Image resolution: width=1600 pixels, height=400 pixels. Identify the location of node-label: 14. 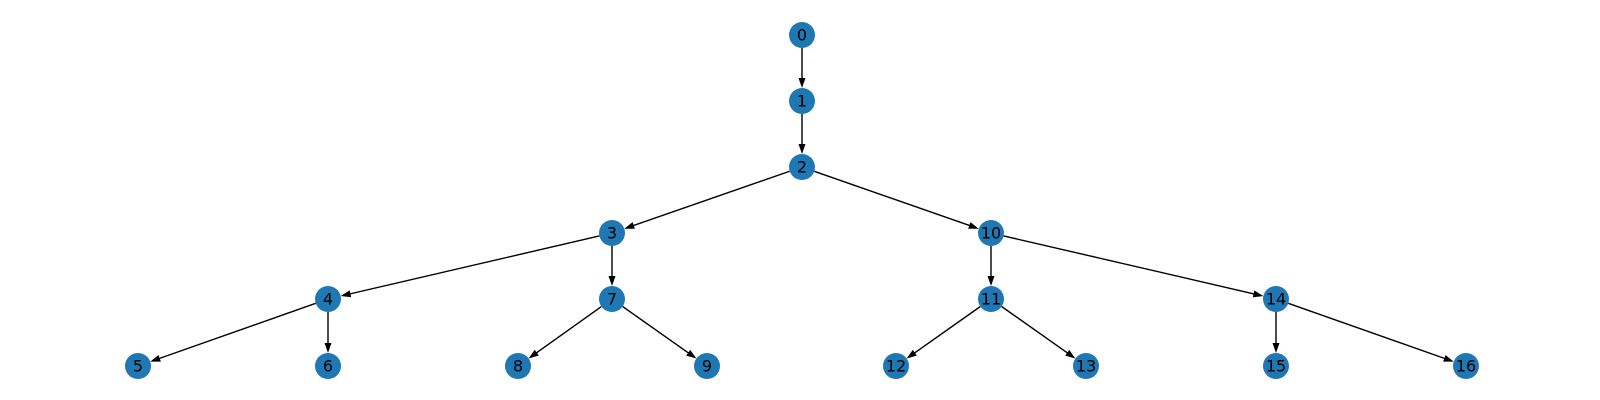
(1276, 299).